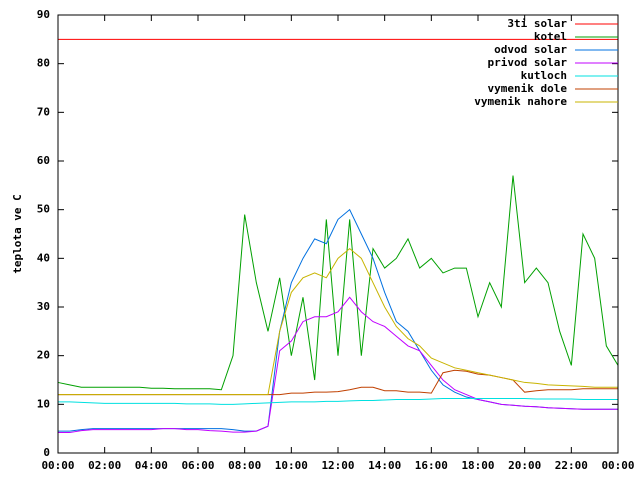 Image resolution: width=640 pixels, height=480 pixels. I want to click on y-tick-label: 70, so click(43, 111).